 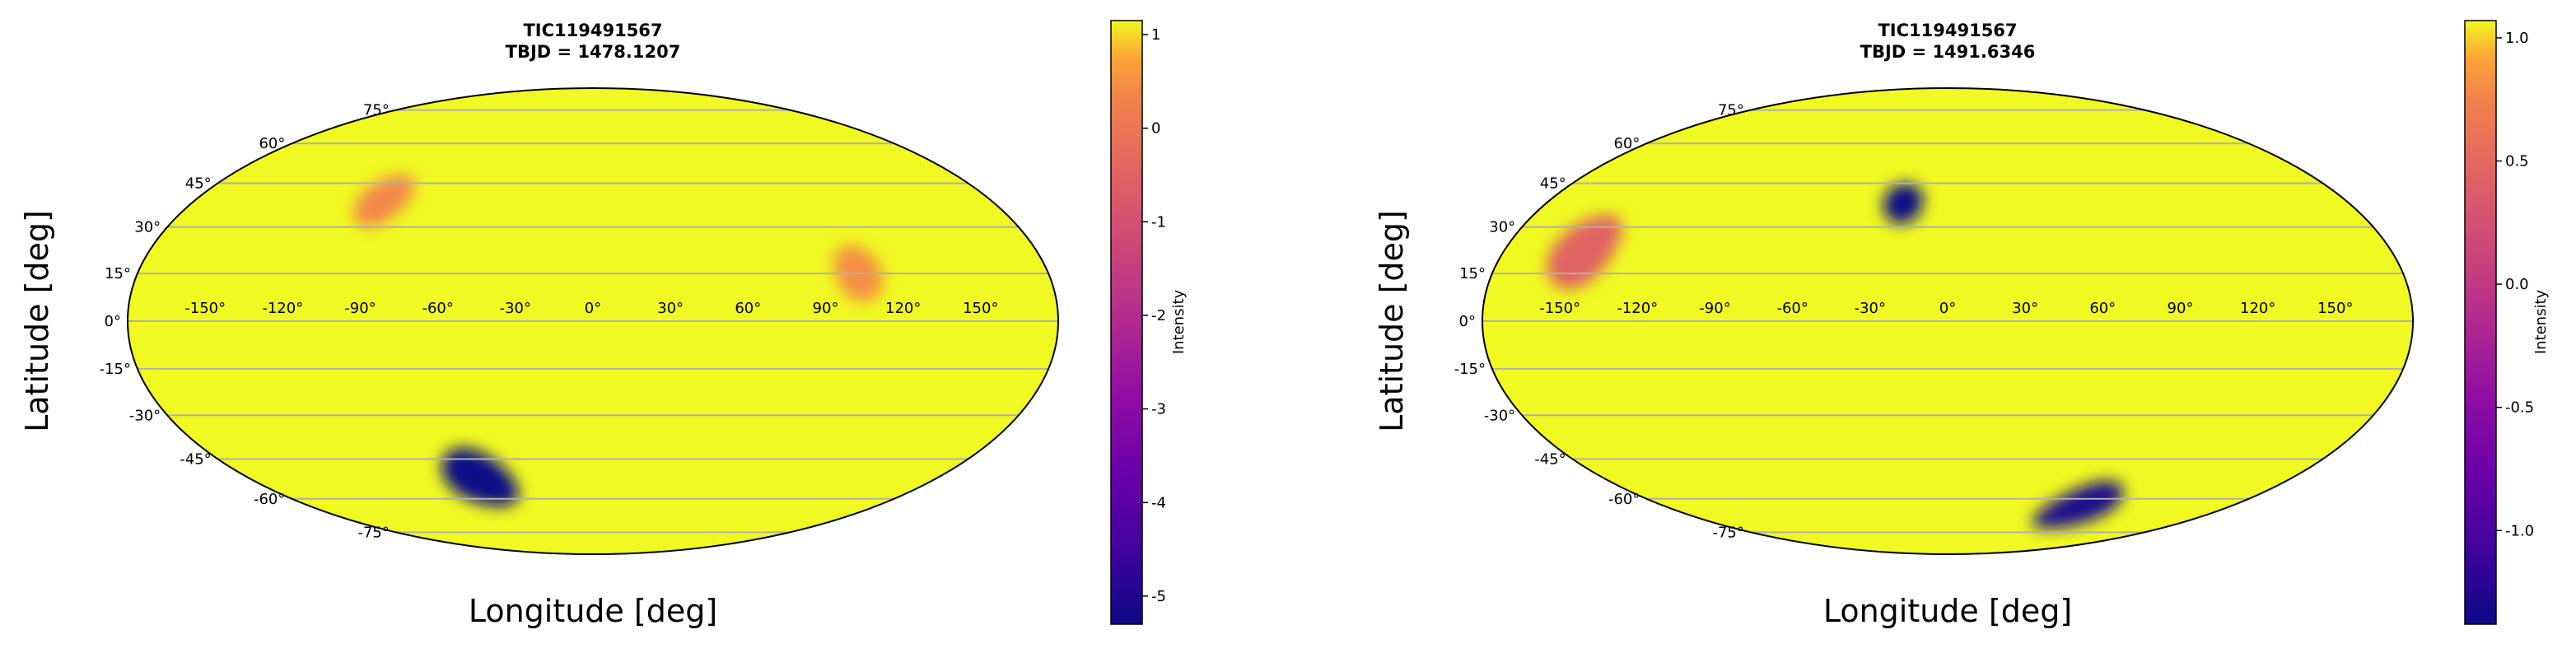 What do you see at coordinates (2519, 408) in the screenshot?
I see `colorbar-tick-label: -0.5` at bounding box center [2519, 408].